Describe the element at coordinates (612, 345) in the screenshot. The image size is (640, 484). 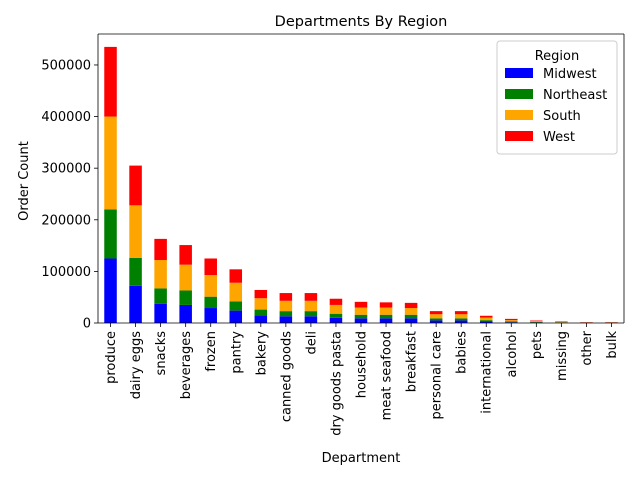
I see `x-tick-label-20: bulk` at that location.